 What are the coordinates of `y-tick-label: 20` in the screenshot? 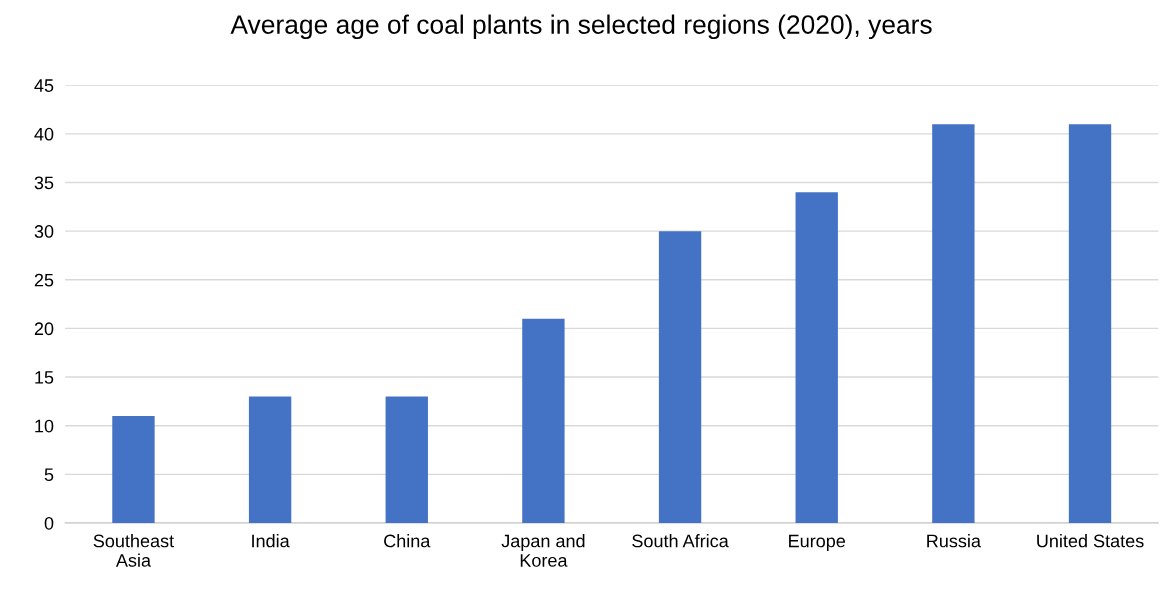 It's located at (44, 329).